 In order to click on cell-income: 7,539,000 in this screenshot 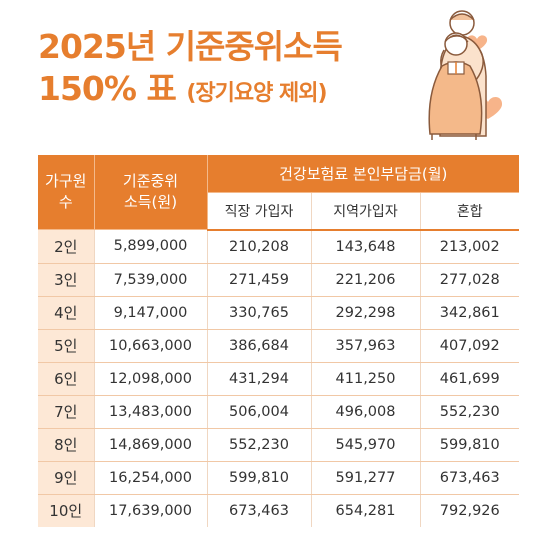, I will do `click(150, 280)`.